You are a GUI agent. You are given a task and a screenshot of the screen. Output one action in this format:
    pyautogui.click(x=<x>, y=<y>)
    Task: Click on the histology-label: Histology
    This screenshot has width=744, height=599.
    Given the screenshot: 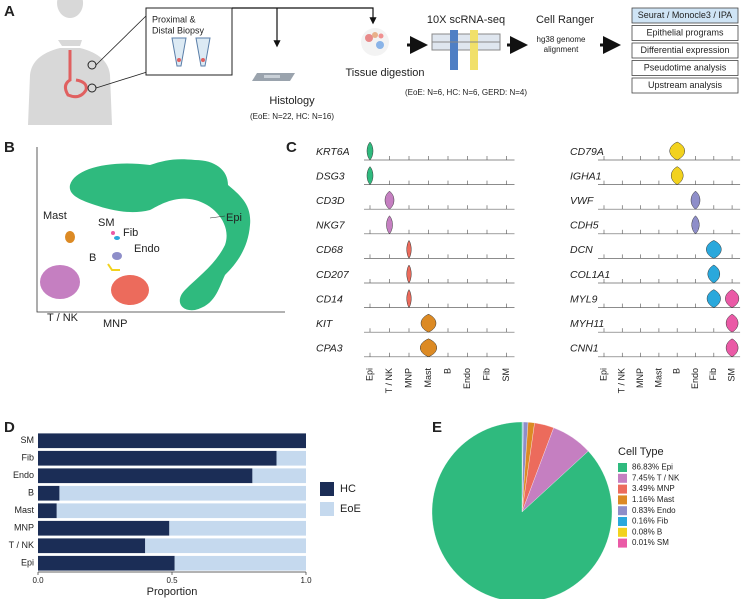 What is the action you would take?
    pyautogui.click(x=292, y=101)
    